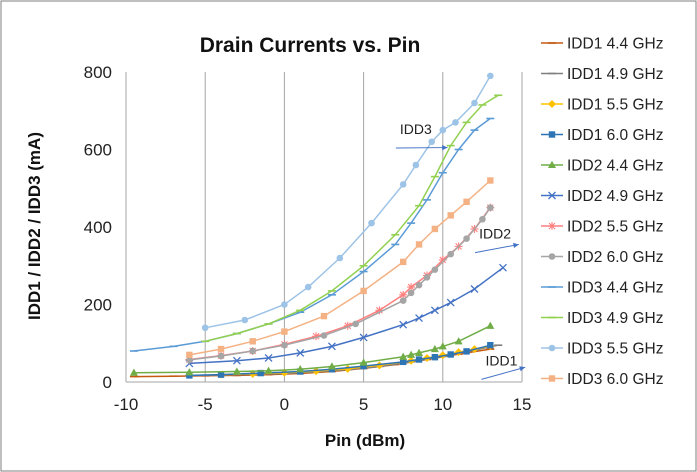 This screenshot has height=472, width=697. I want to click on x-tick-label: -5, so click(205, 404).